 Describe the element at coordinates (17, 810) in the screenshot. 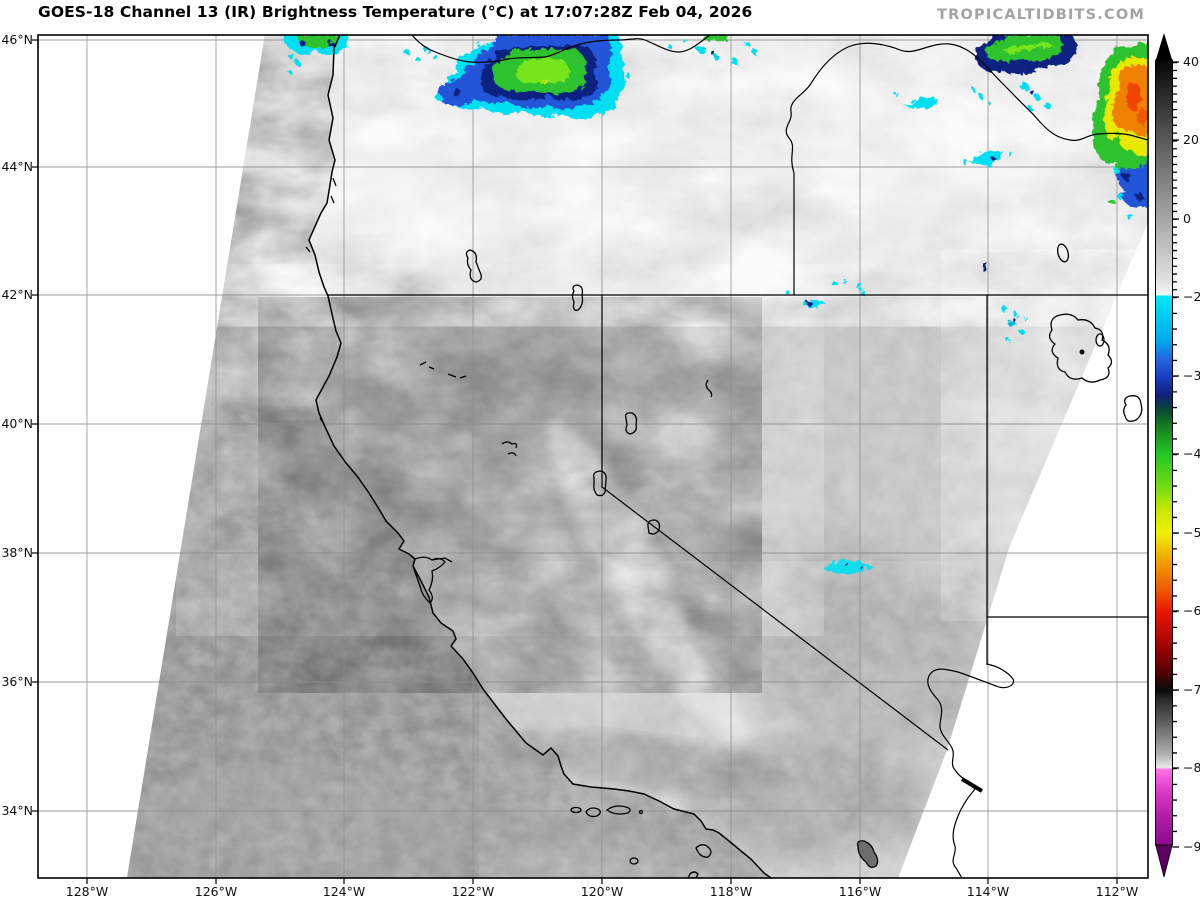

I see `lat-tick-label: 34°N` at that location.